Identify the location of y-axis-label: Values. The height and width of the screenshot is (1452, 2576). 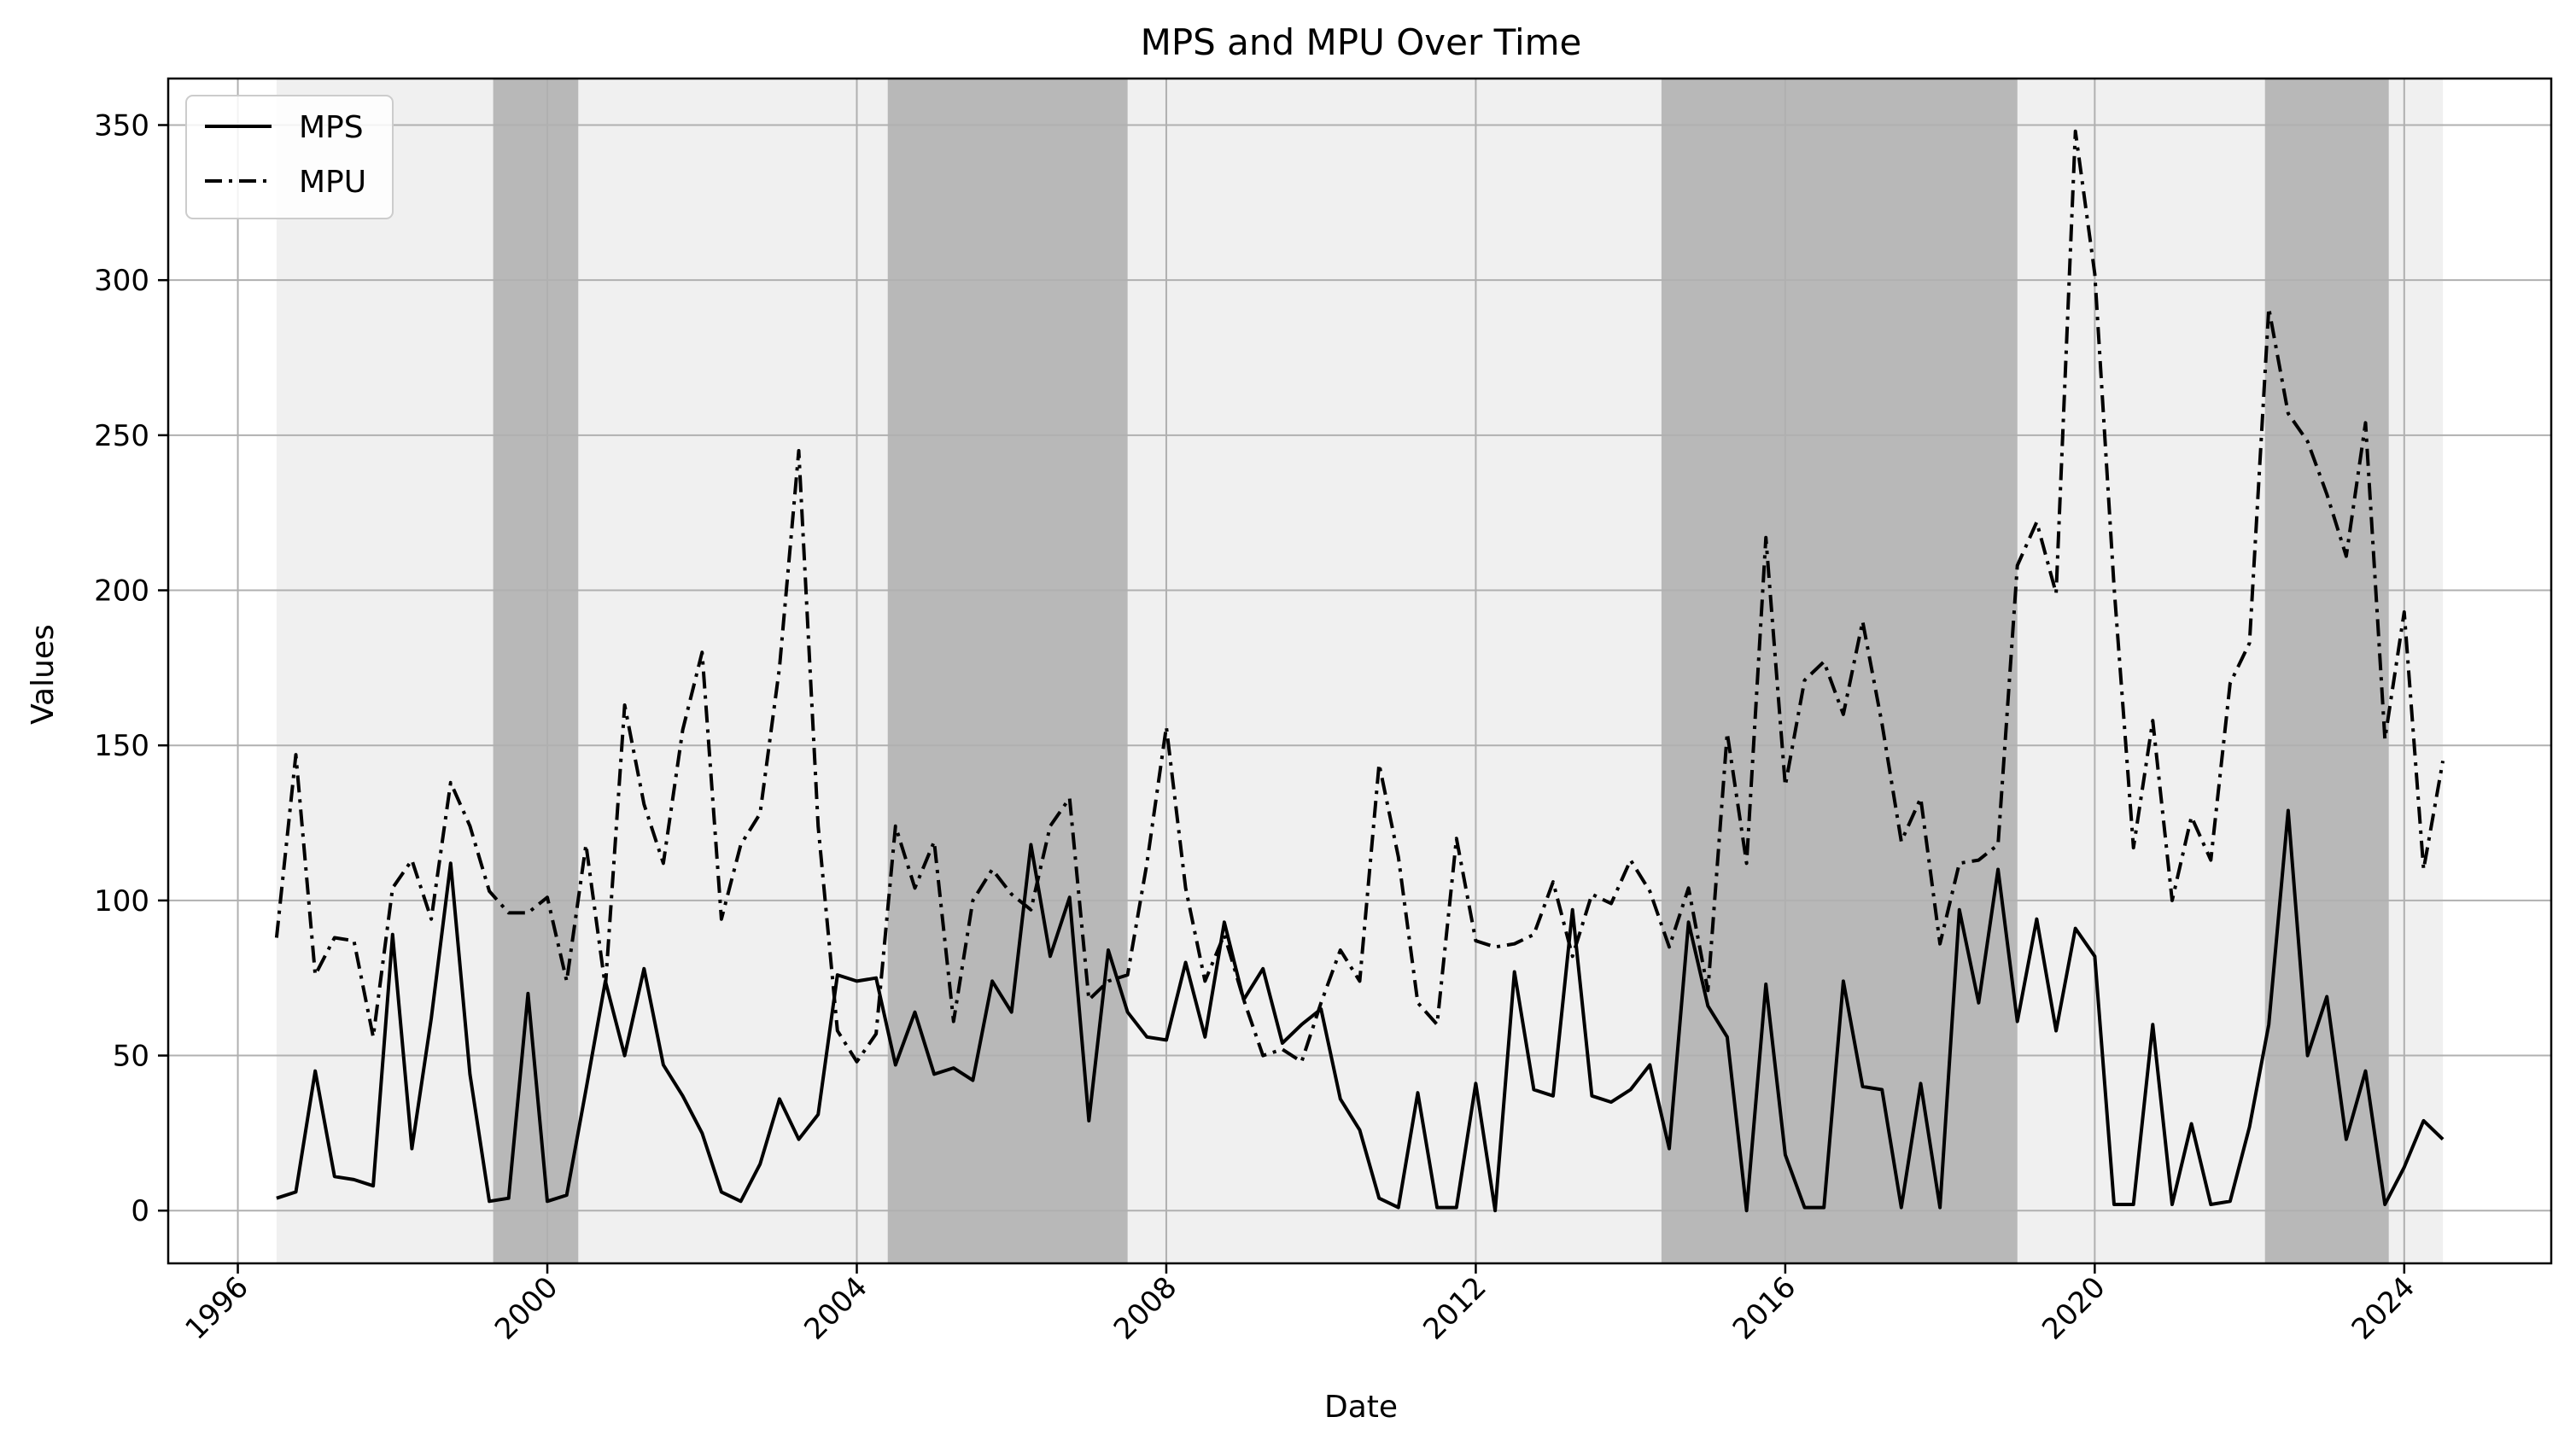
(43, 674).